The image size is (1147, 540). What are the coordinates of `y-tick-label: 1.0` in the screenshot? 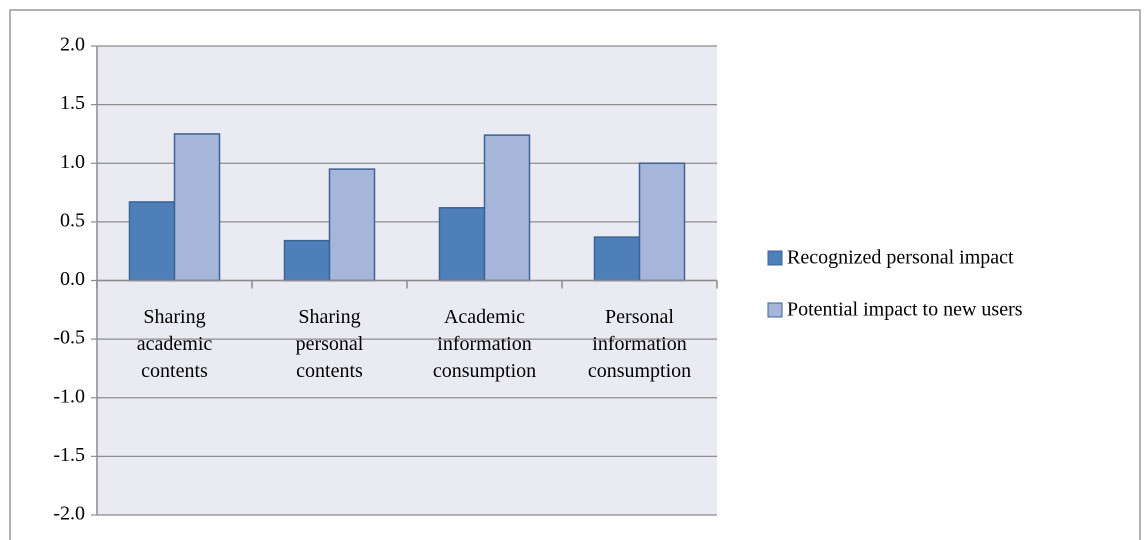 It's located at (72, 162).